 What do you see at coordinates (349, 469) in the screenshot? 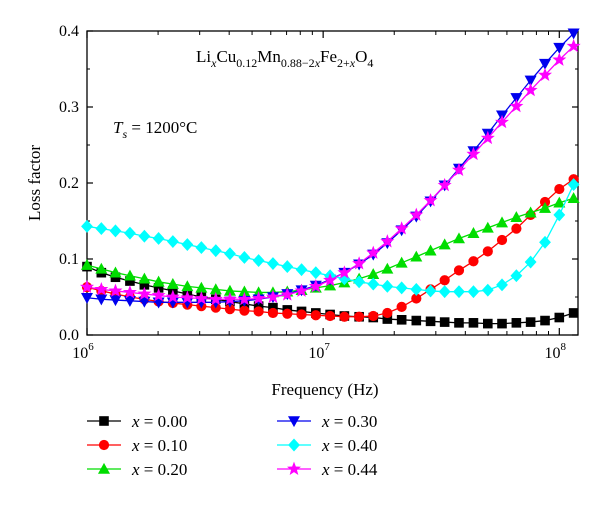
I see `legend-label: x = 0.44` at bounding box center [349, 469].